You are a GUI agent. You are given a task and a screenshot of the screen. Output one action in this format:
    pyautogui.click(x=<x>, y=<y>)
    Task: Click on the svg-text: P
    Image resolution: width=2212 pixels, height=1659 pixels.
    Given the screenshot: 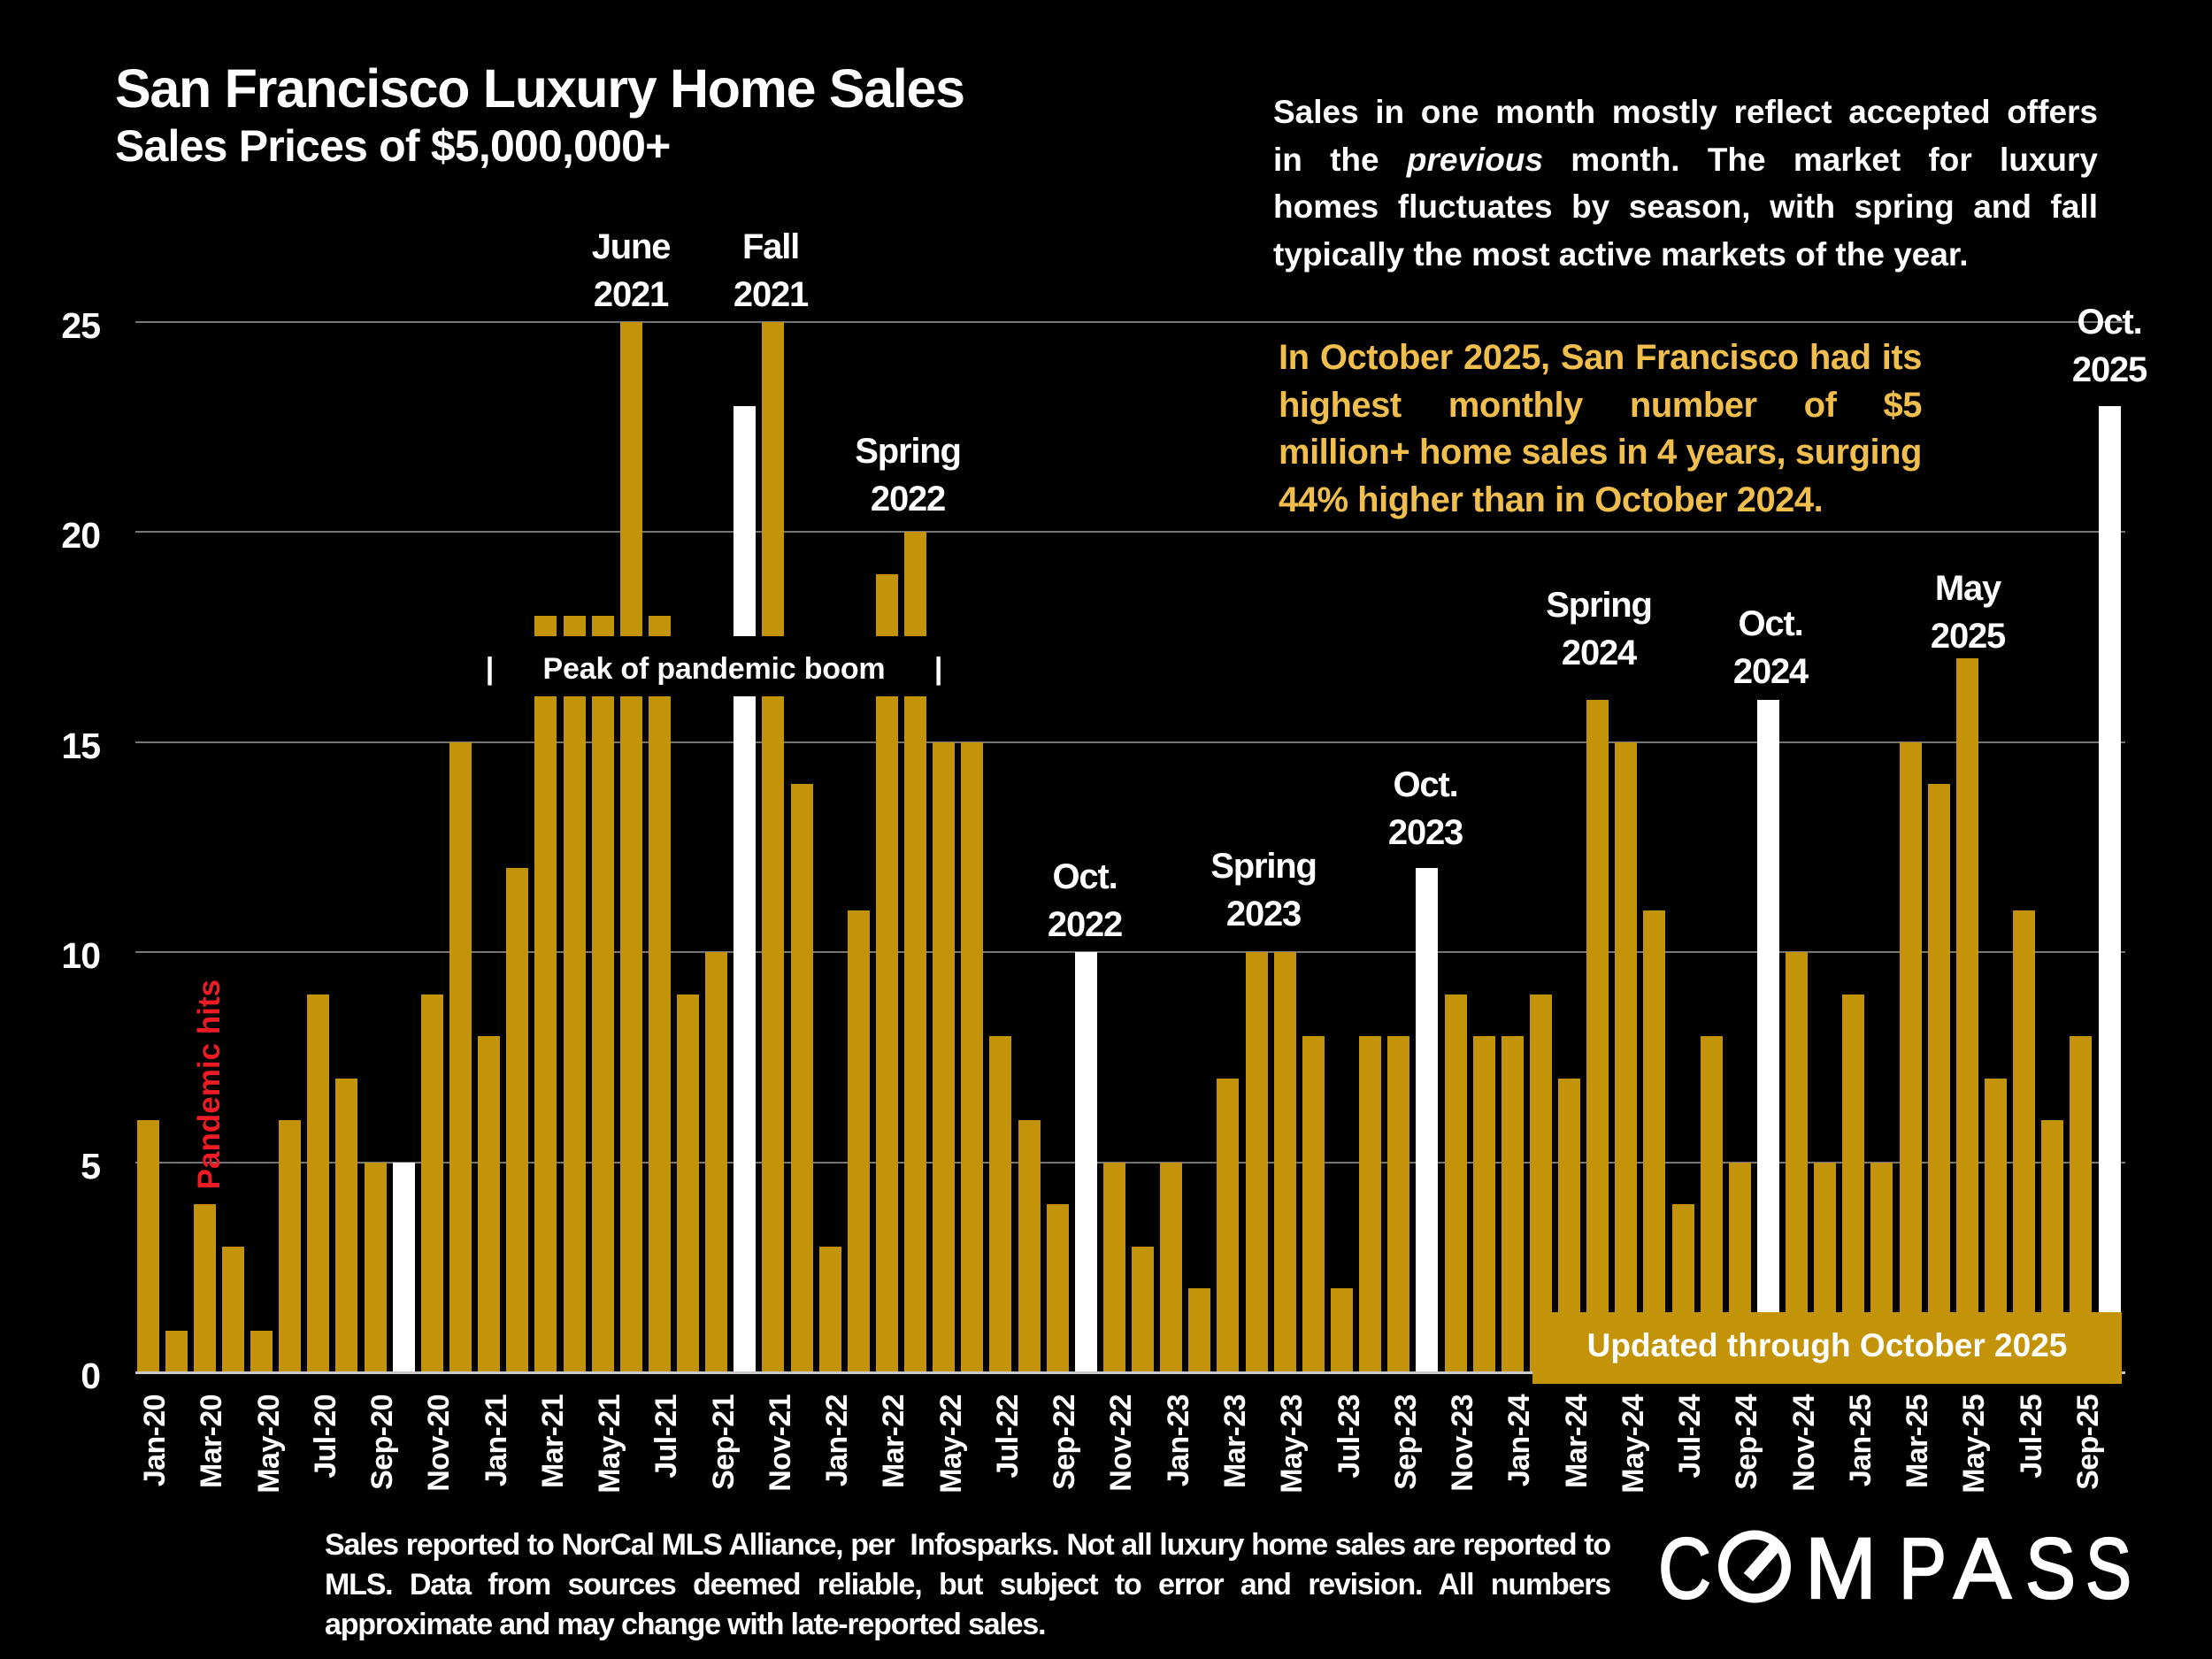 What is the action you would take?
    pyautogui.click(x=1923, y=1568)
    